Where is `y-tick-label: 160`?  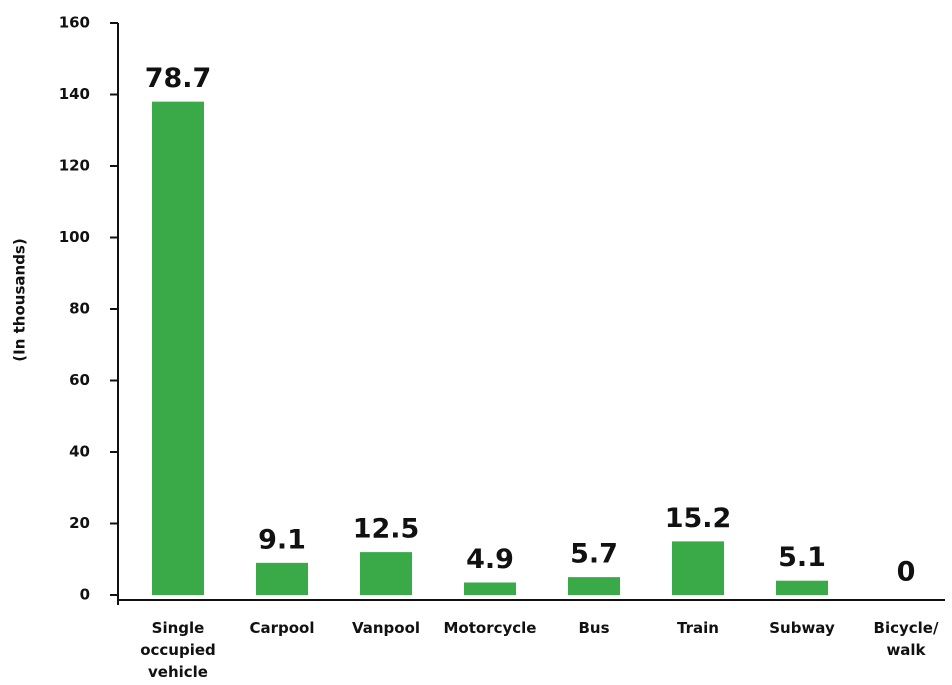 y-tick-label: 160 is located at coordinates (74, 23).